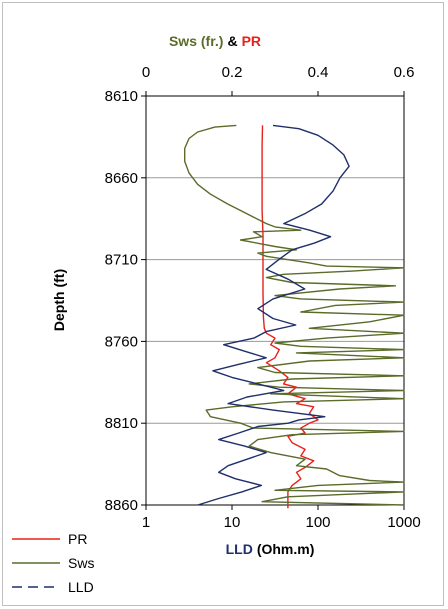 This screenshot has width=448, height=609. What do you see at coordinates (232, 72) in the screenshot?
I see `x-top-tick-label-1: 0.2` at bounding box center [232, 72].